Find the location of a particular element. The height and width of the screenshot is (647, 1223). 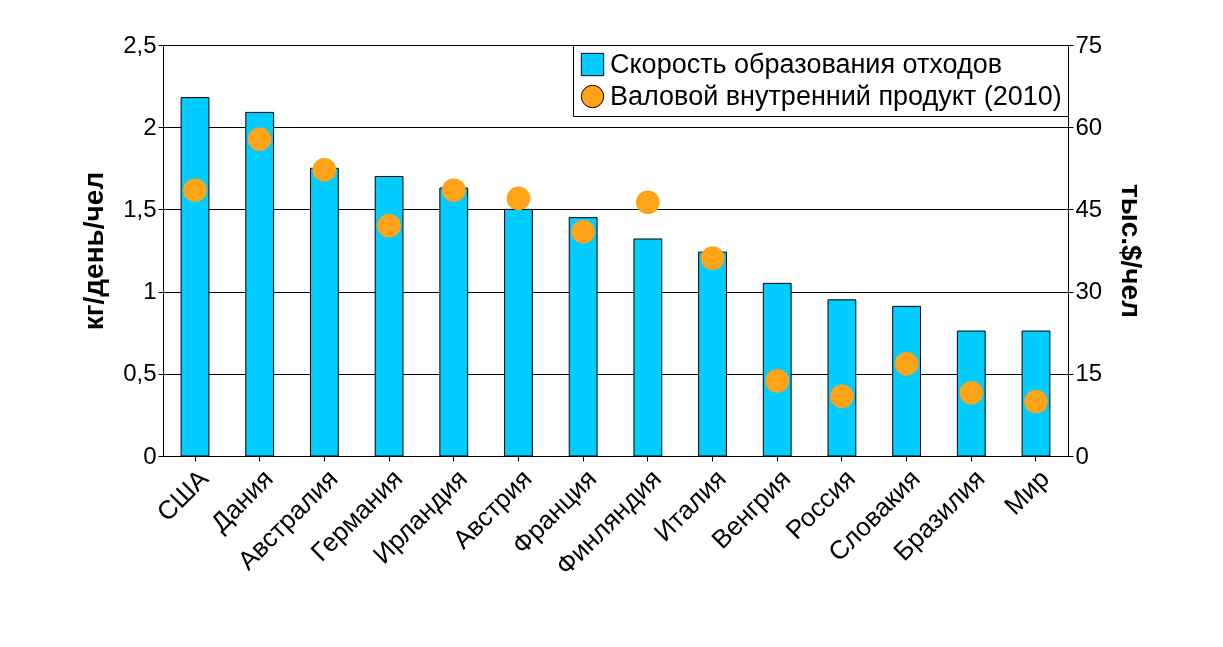

x-tick-label: Мир is located at coordinates (1027, 492).